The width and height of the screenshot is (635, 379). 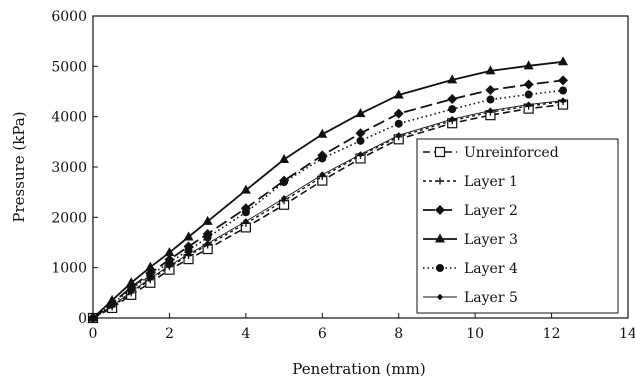 I want to click on legend-item: Layer 1, so click(x=470, y=182).